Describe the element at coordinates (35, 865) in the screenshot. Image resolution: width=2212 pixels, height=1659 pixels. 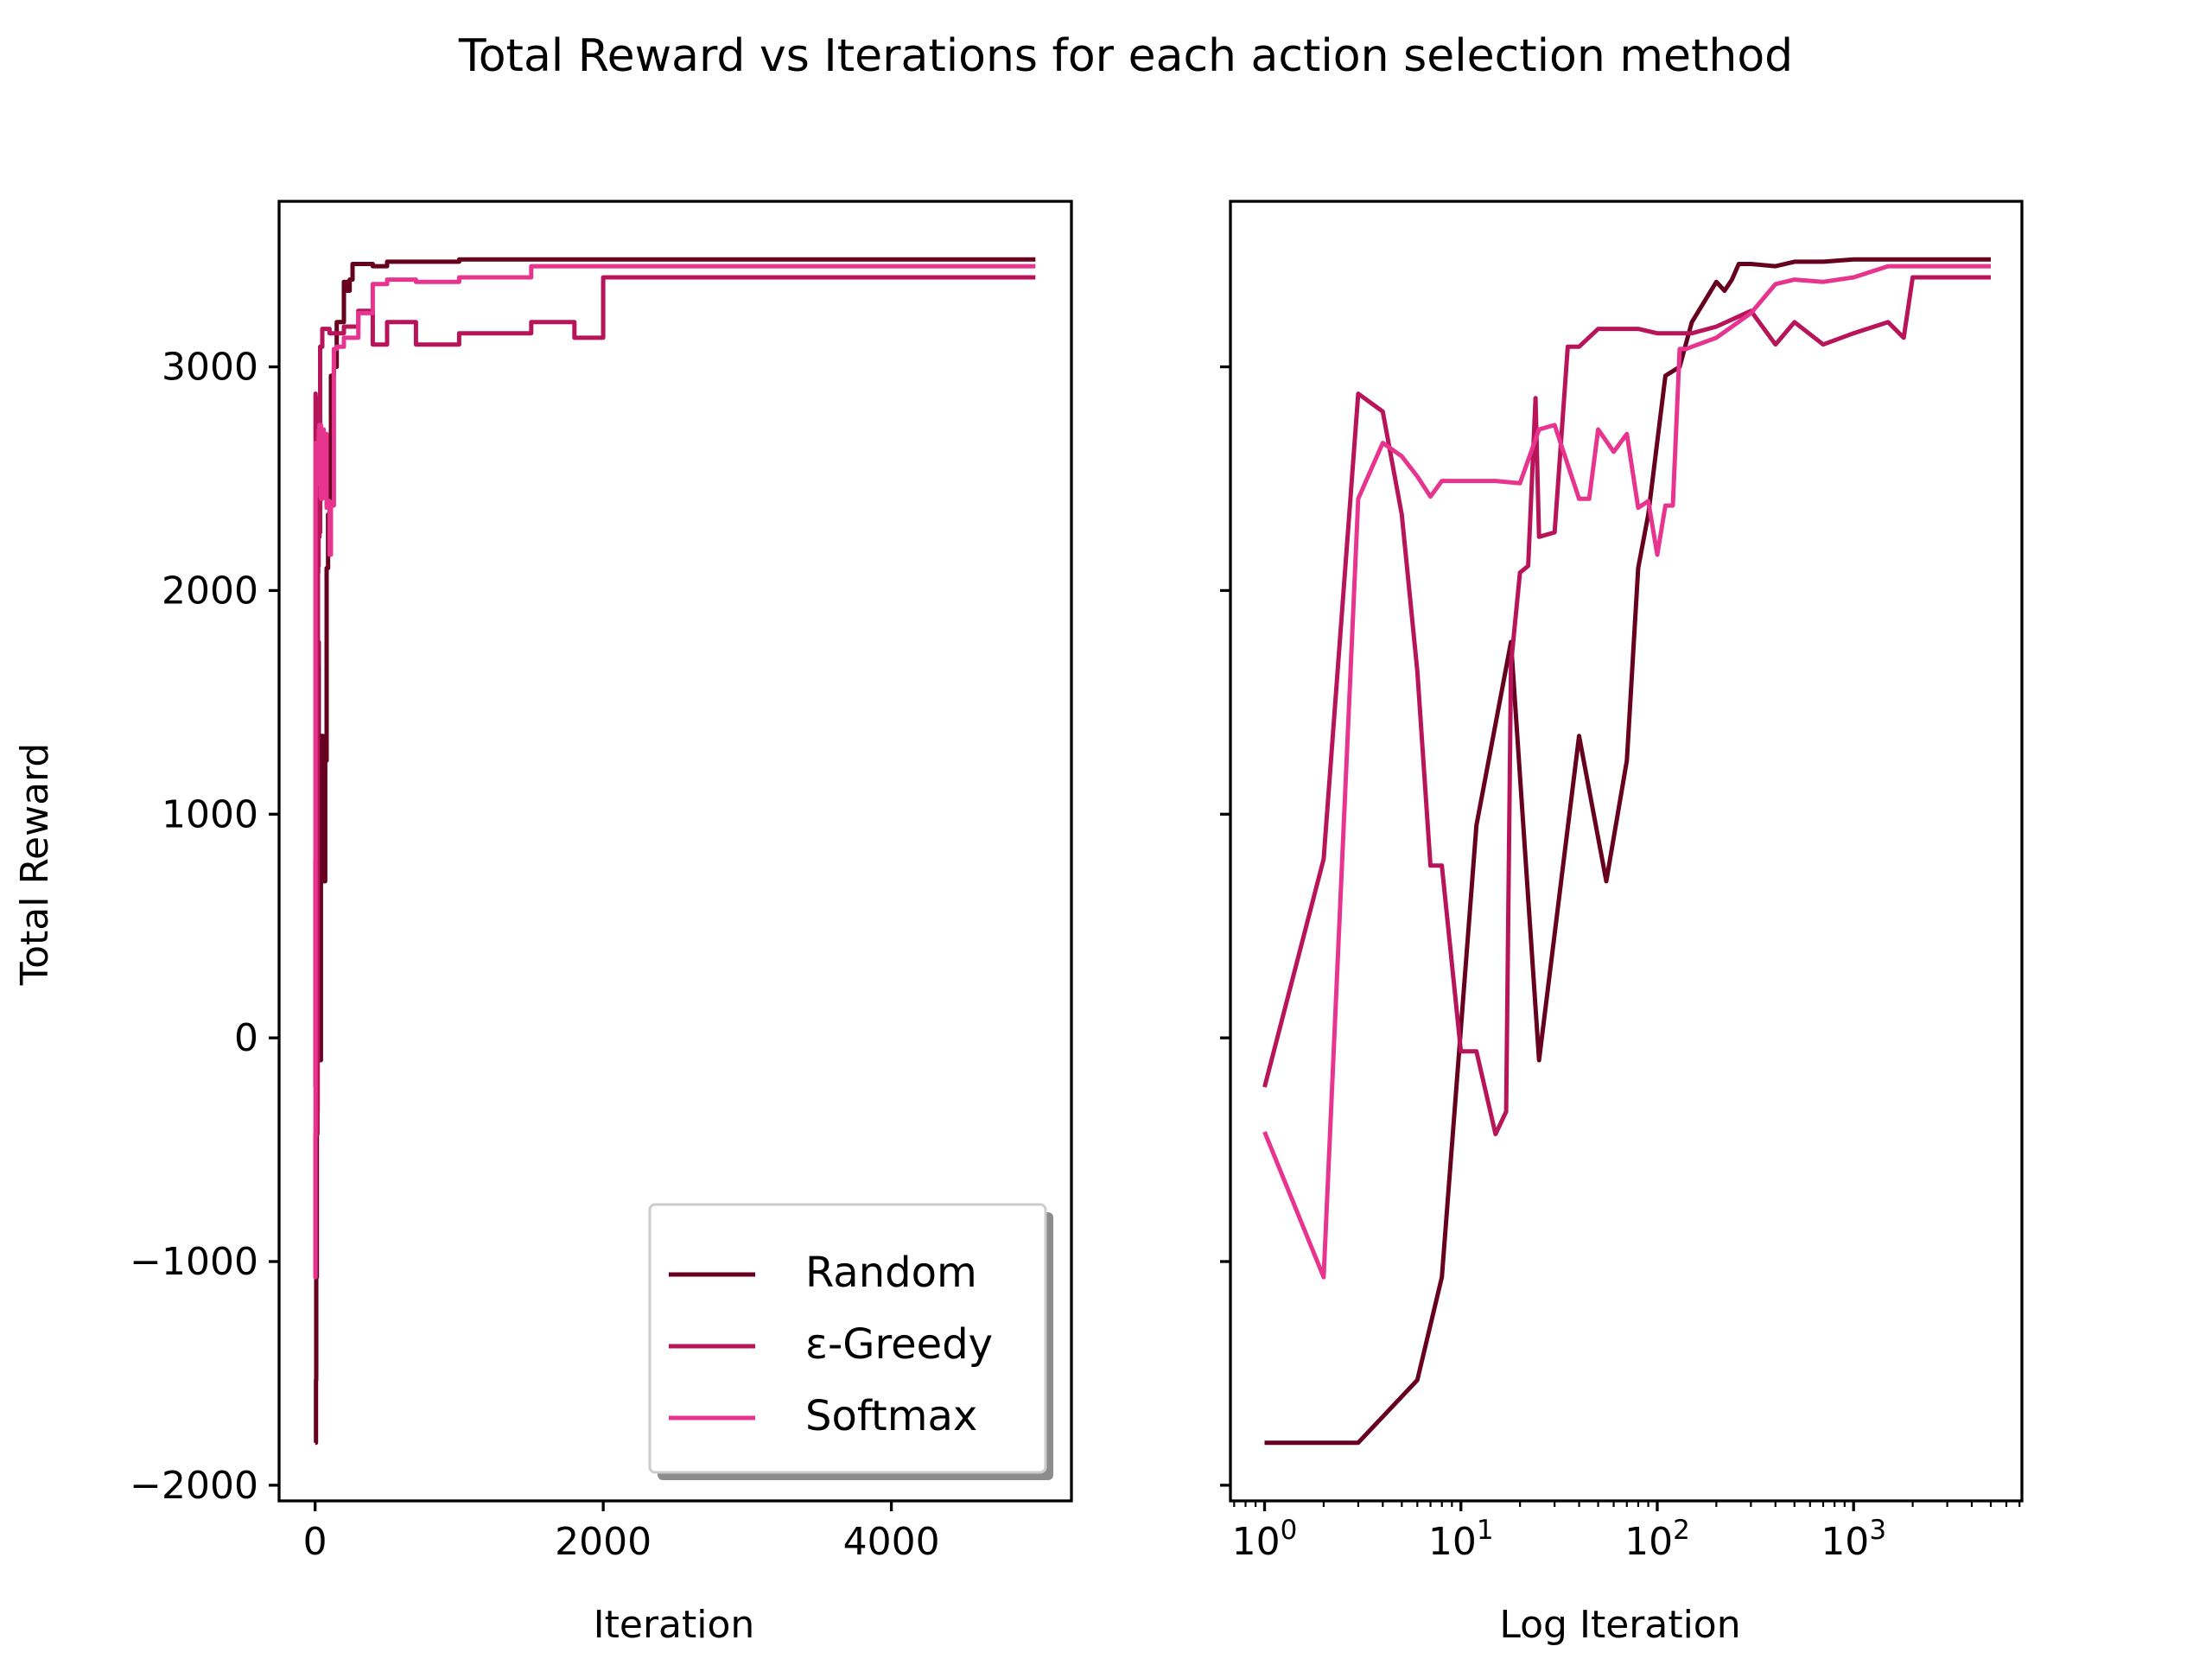
I see `left-y-axis-label: Total Reward` at that location.